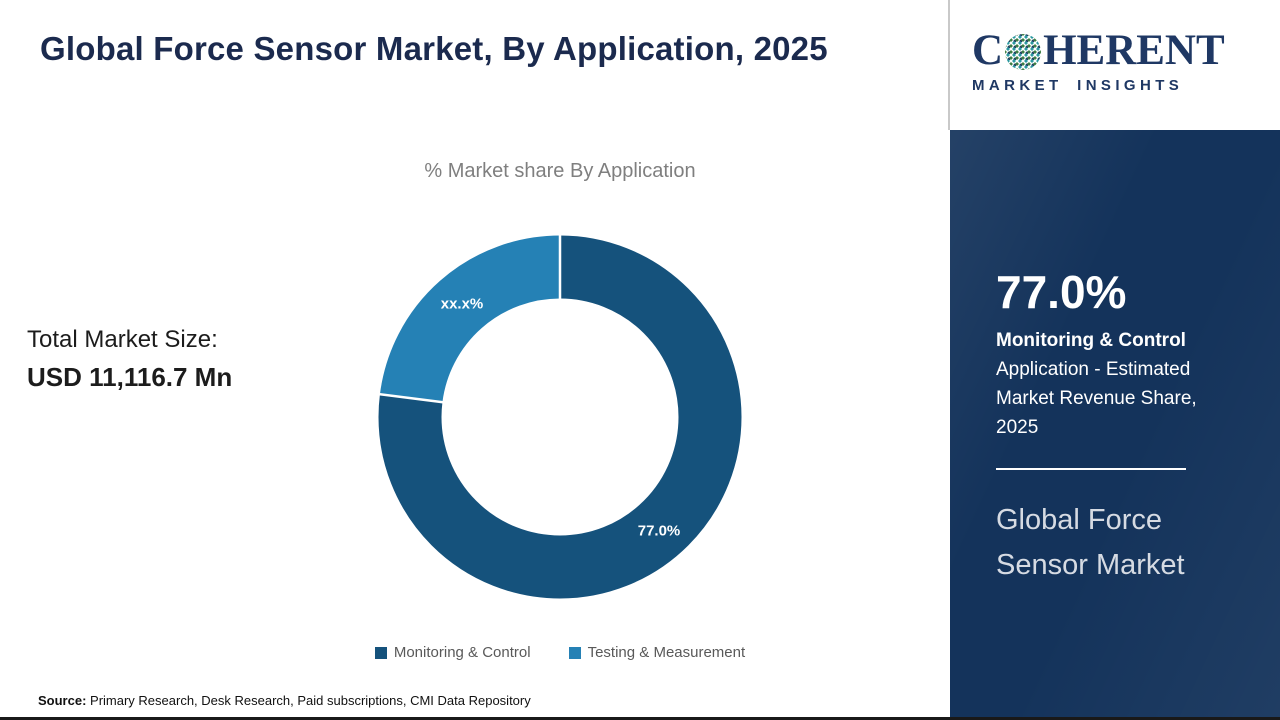 The image size is (1280, 720). I want to click on panel-product-name: Global Force Sensor Market, so click(1090, 542).